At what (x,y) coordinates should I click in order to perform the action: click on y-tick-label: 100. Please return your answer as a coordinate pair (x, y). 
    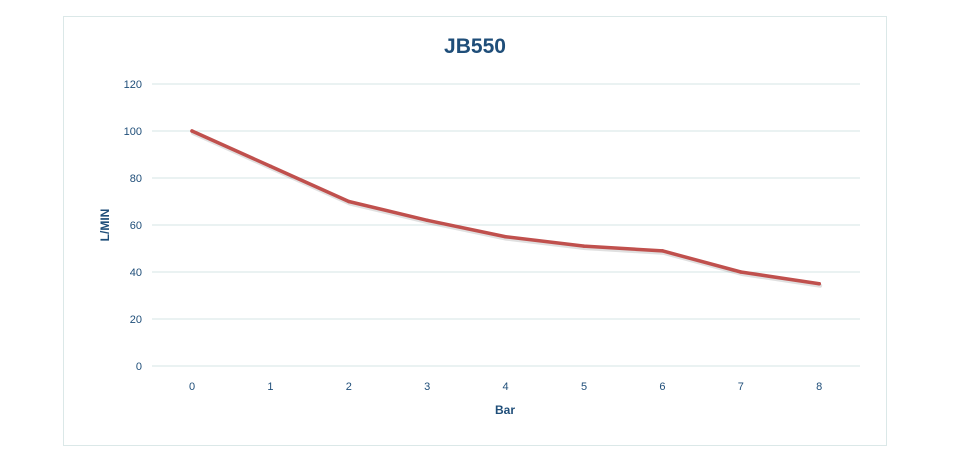
    Looking at the image, I should click on (133, 132).